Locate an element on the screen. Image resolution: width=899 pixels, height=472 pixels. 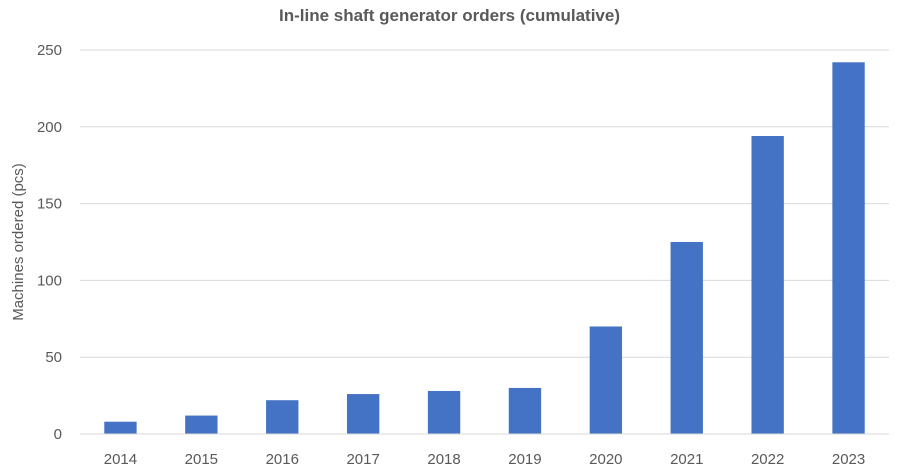
x-tick-label: 2017 is located at coordinates (362, 459).